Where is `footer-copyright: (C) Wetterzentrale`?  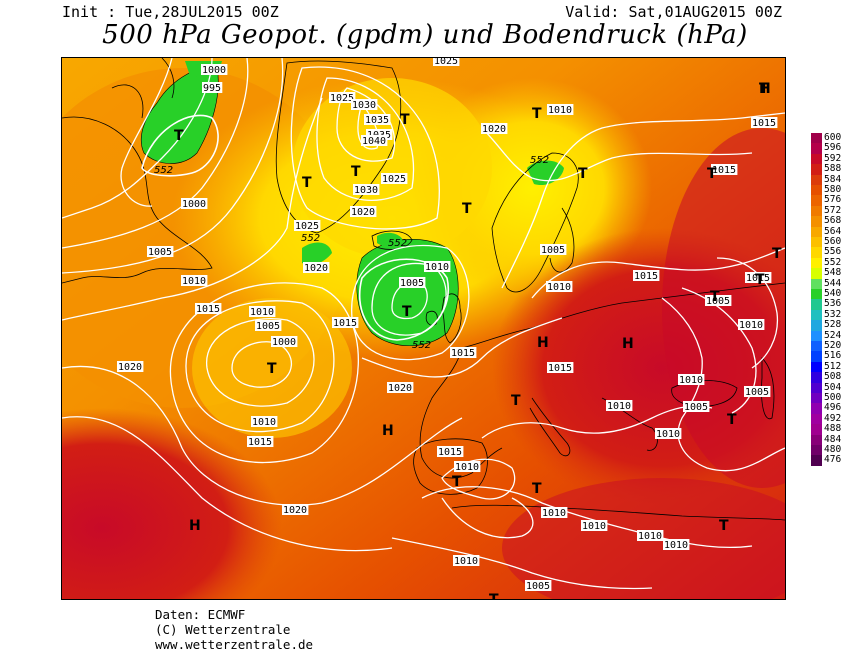 footer-copyright: (C) Wetterzentrale is located at coordinates (223, 629).